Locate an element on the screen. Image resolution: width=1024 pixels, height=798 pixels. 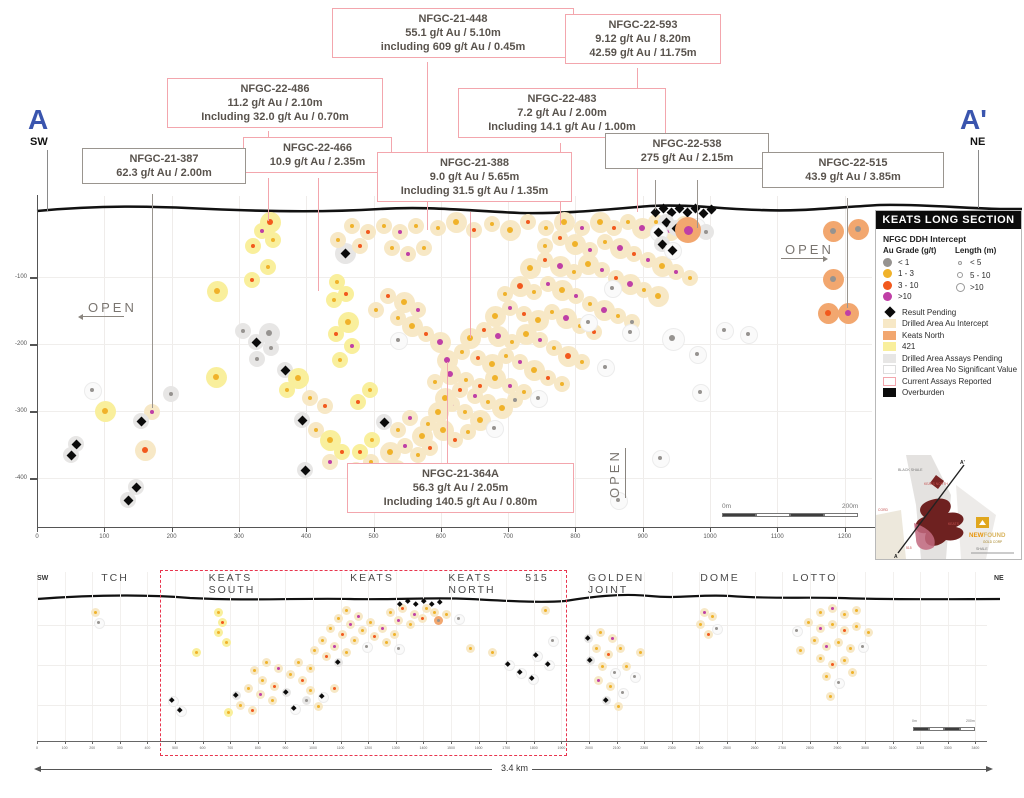
length-label: >10 is located at coordinates (977, 287).